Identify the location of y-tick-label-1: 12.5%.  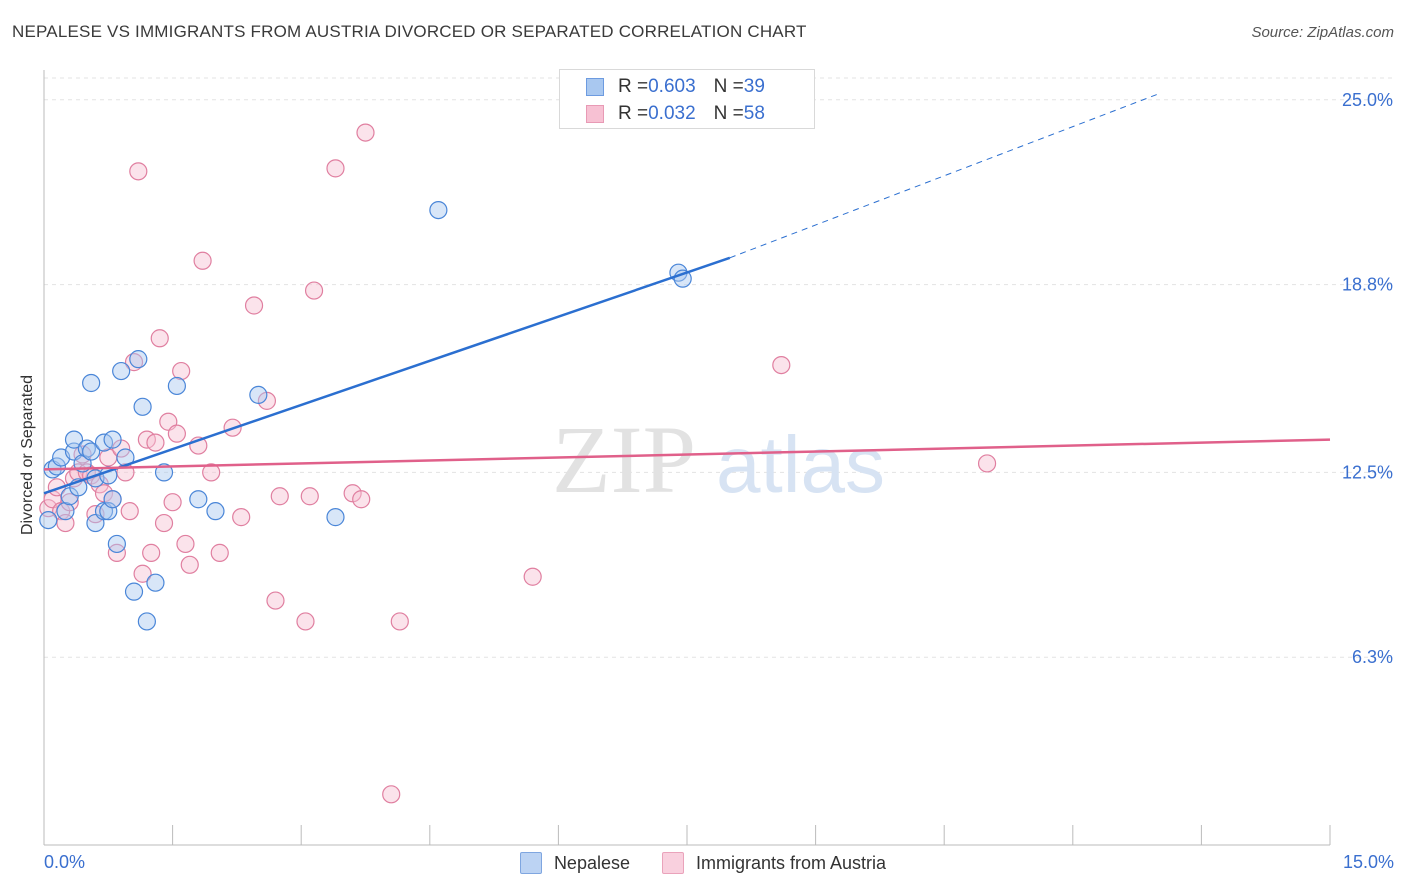
(1367, 472).